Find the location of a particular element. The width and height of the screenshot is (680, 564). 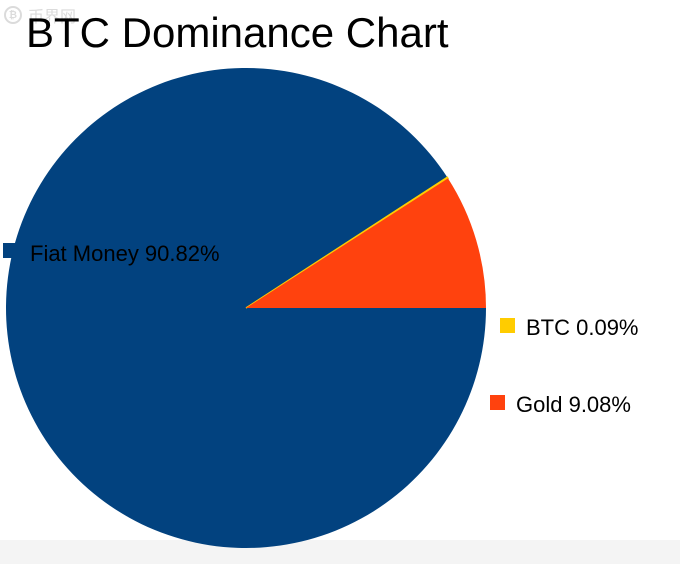

bitcoin-coin-icon: ₿ is located at coordinates (13, 15).